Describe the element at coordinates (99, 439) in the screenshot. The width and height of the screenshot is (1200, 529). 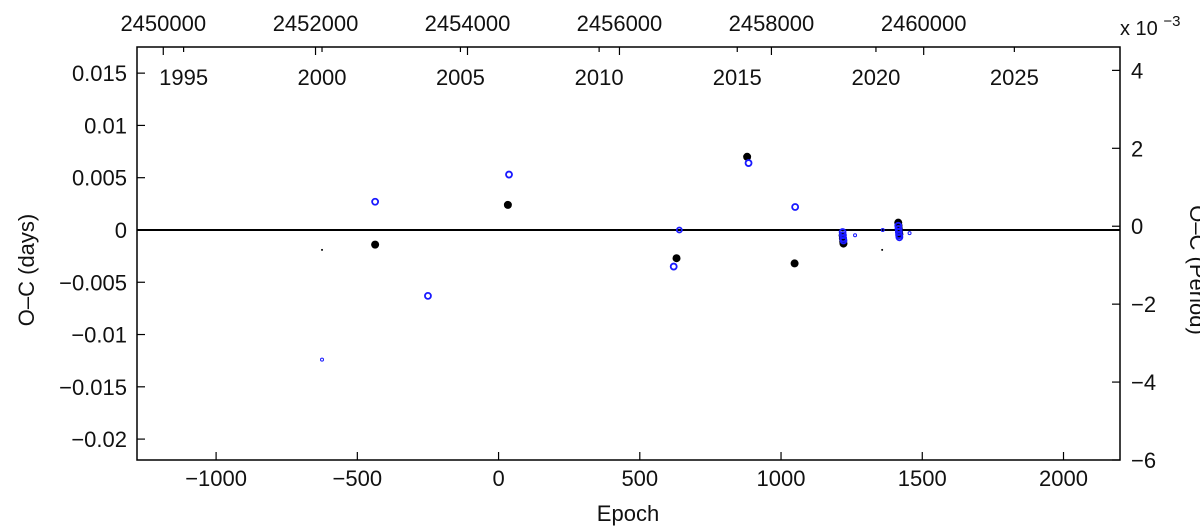
I see `y-tick-label: −0.02` at that location.